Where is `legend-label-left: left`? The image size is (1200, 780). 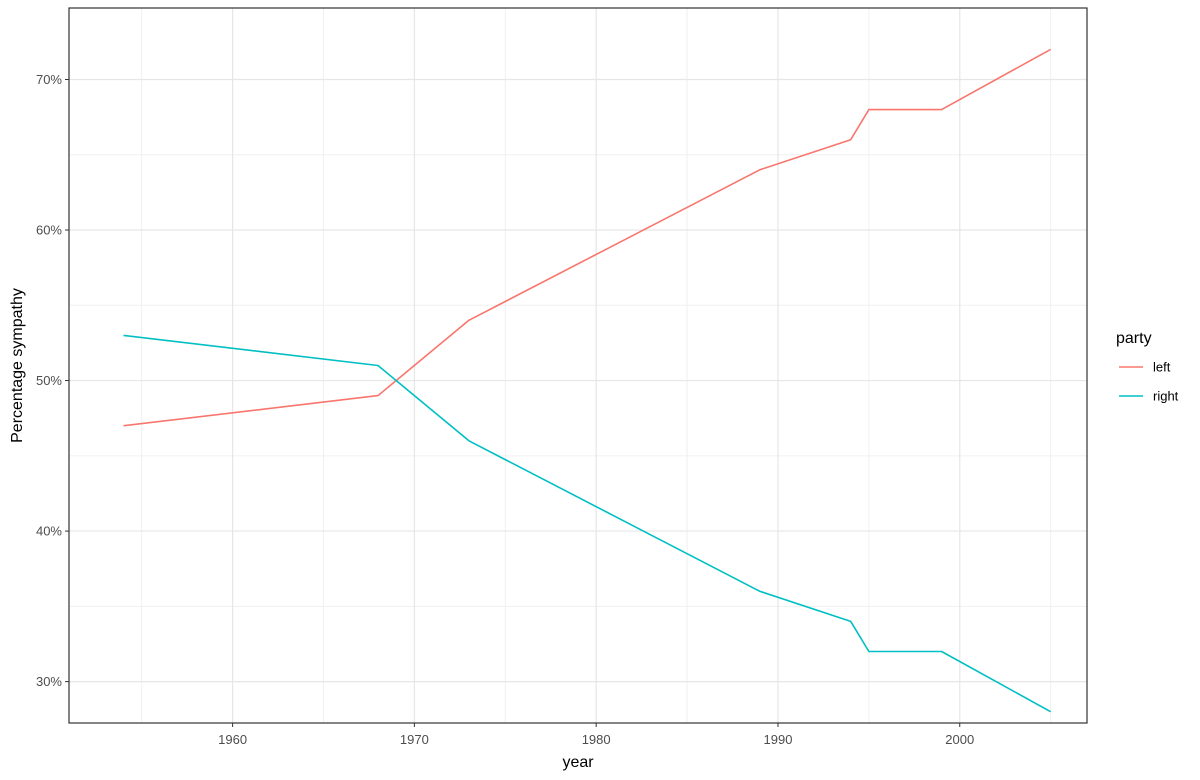 legend-label-left: left is located at coordinates (1162, 367).